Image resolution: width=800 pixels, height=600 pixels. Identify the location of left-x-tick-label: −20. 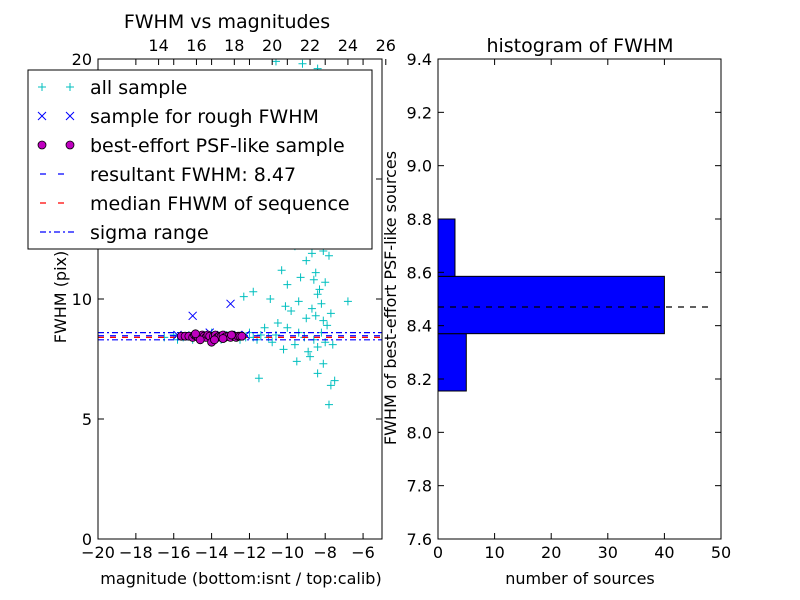
(98, 552).